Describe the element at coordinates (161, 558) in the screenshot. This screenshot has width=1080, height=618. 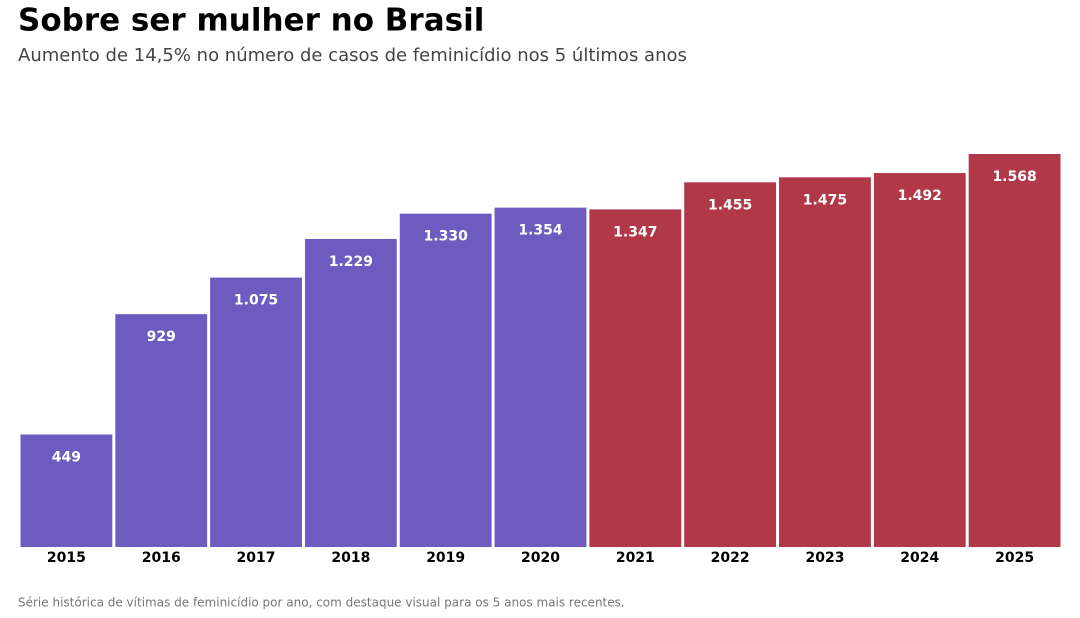
I see `x-tick-label: 2016` at that location.